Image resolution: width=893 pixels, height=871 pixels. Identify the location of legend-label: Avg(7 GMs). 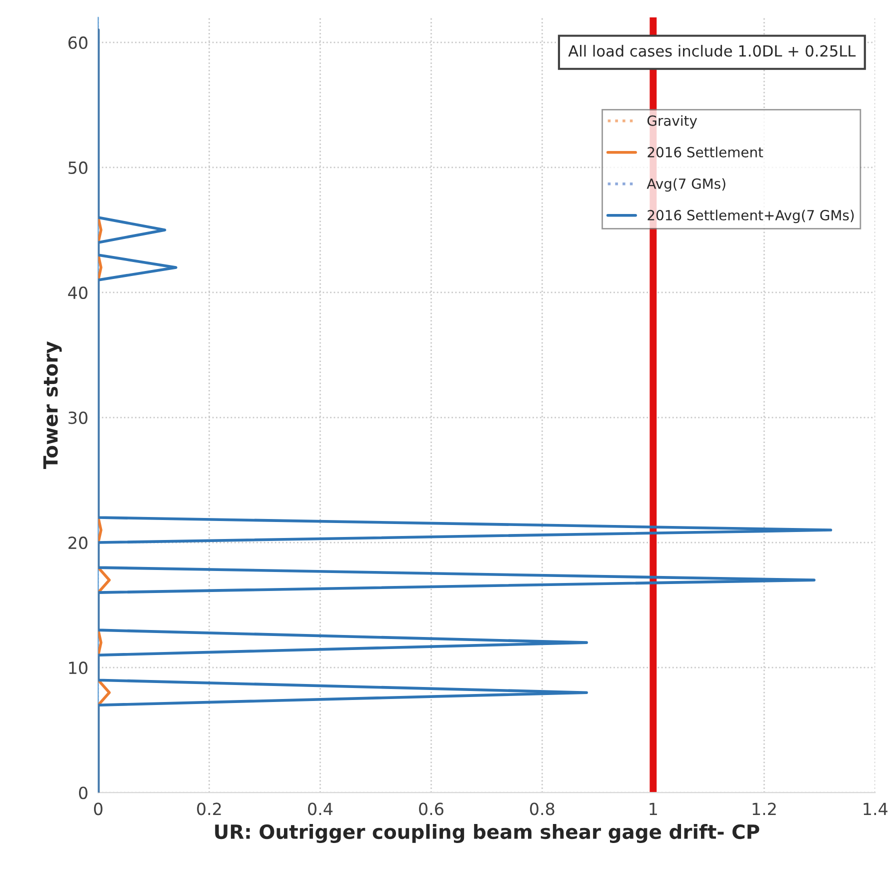
(686, 185).